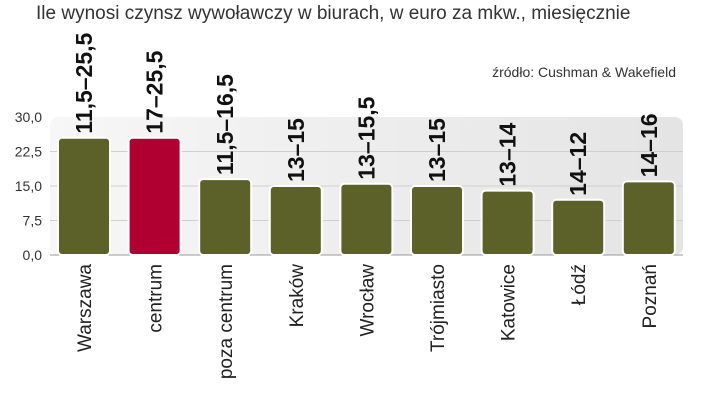 The height and width of the screenshot is (400, 720). What do you see at coordinates (28, 117) in the screenshot?
I see `y-tick-label: 30,0` at bounding box center [28, 117].